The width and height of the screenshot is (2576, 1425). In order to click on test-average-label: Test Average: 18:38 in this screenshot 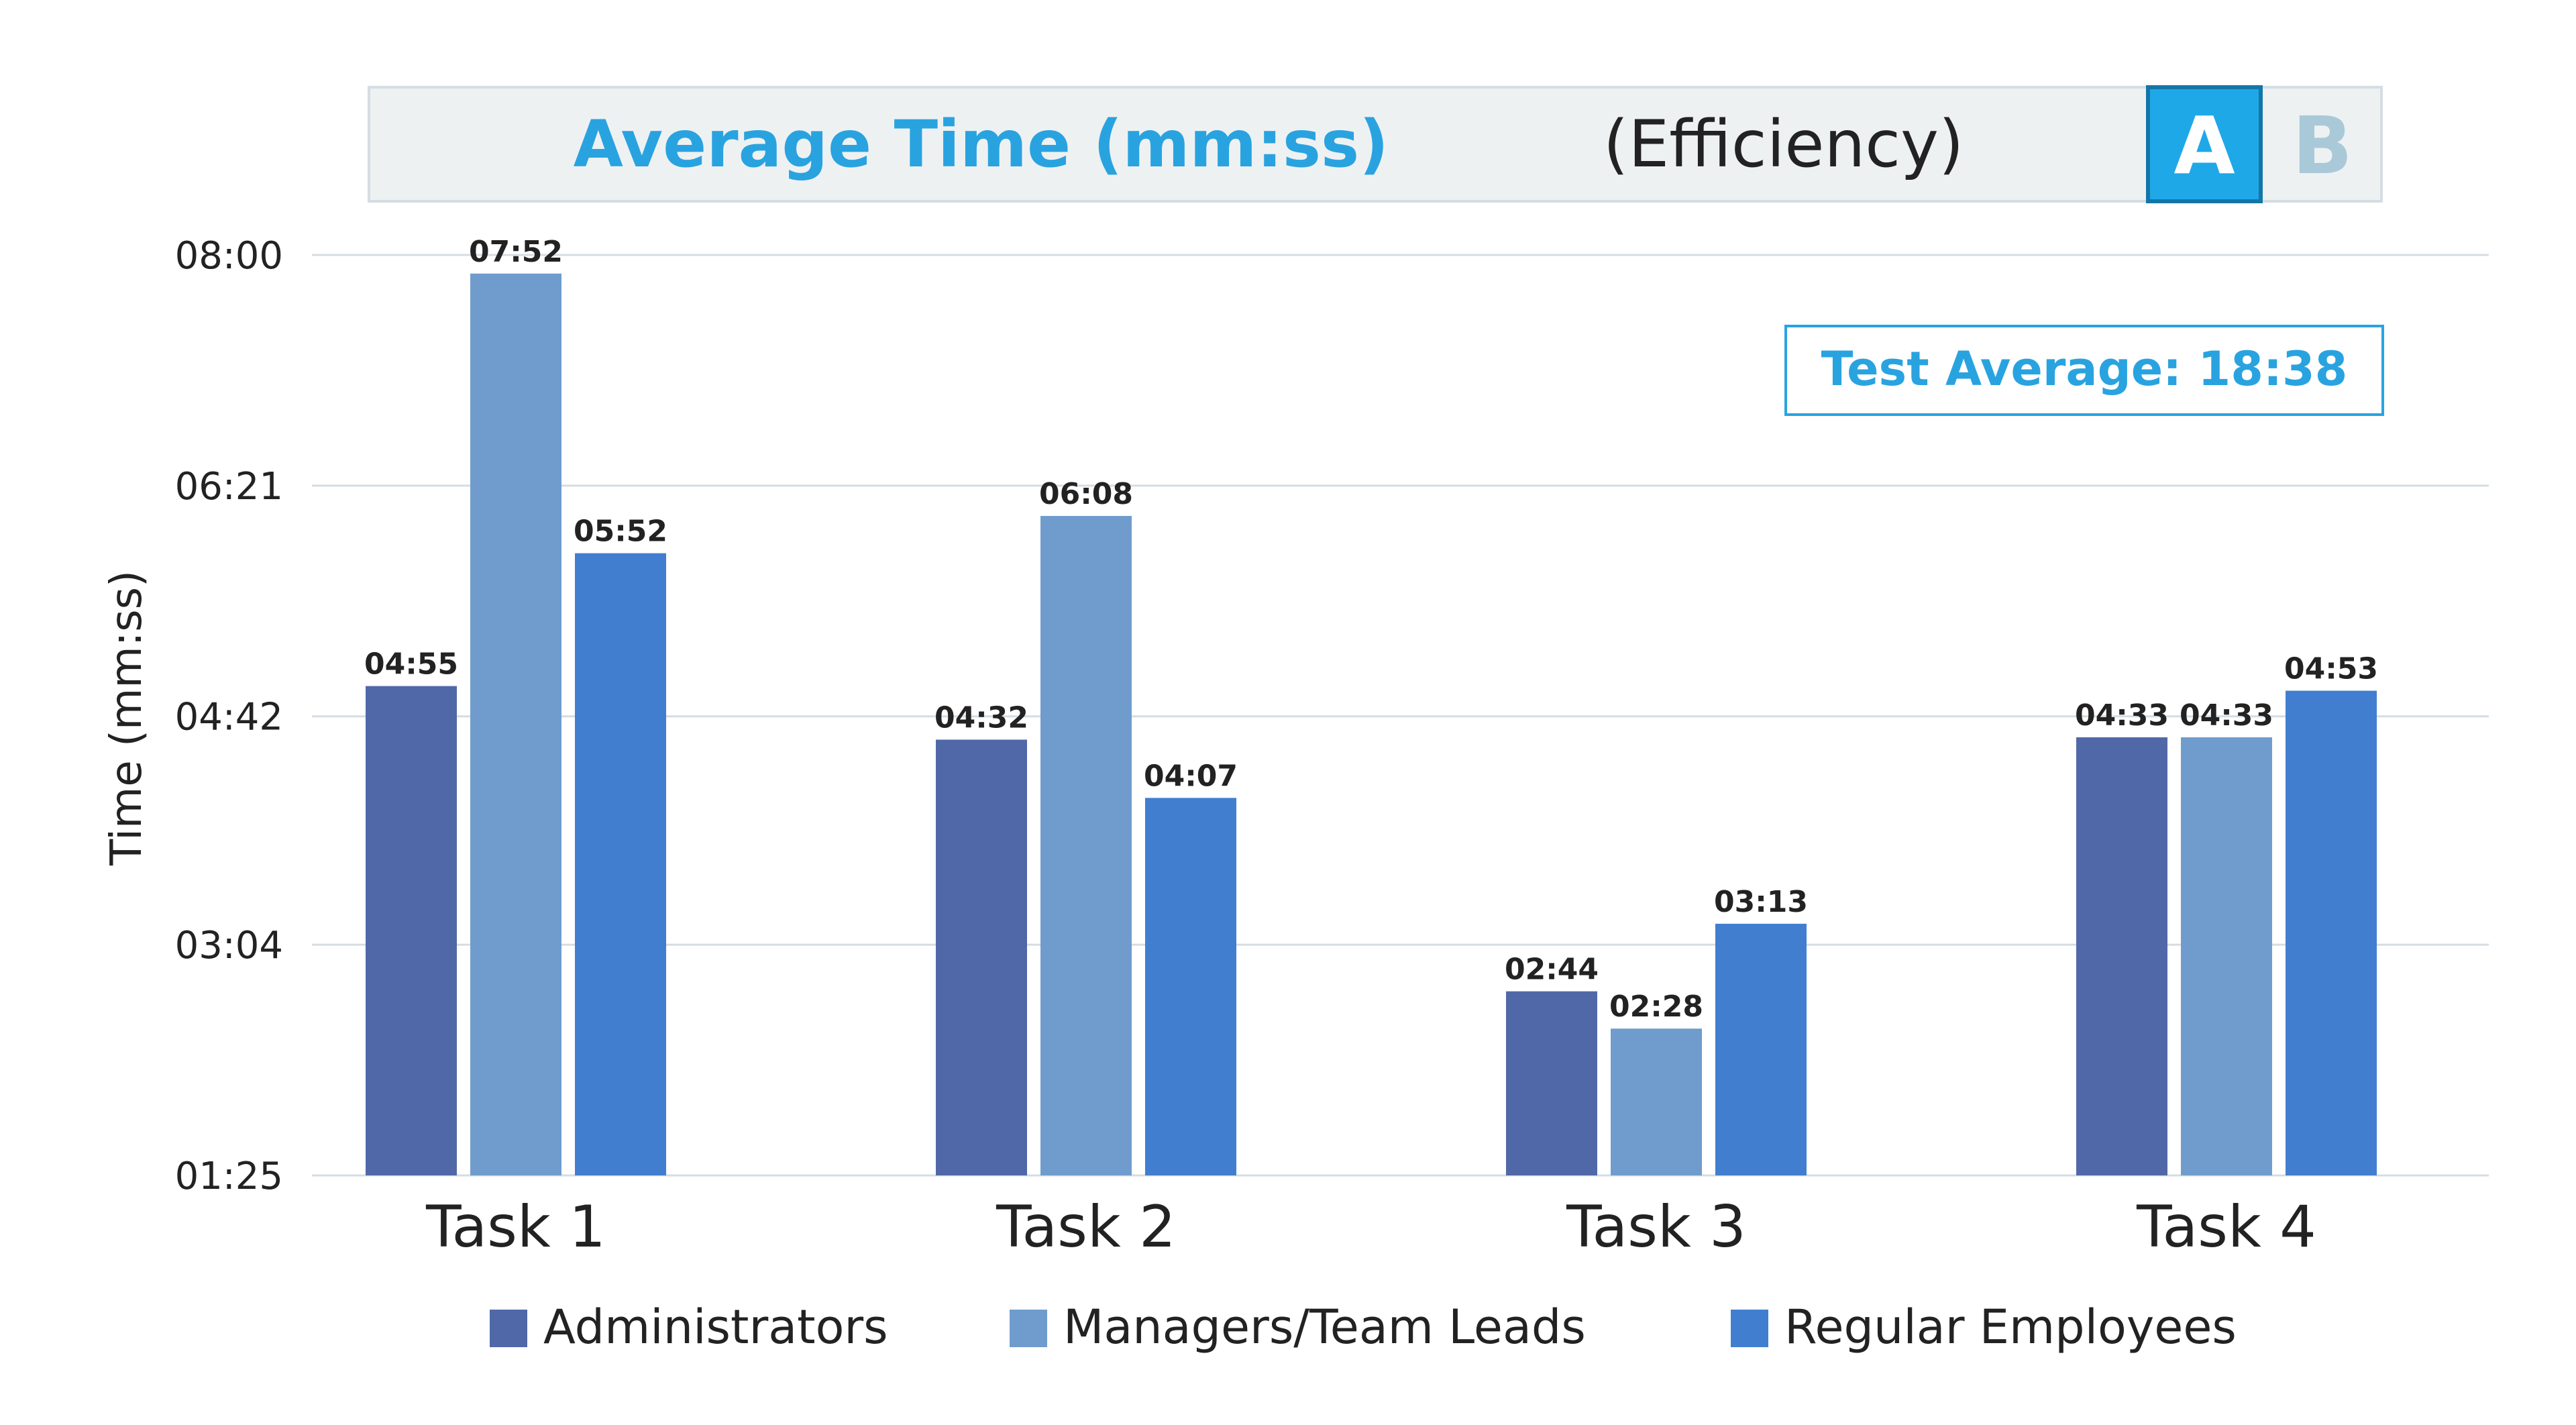, I will do `click(2084, 369)`.